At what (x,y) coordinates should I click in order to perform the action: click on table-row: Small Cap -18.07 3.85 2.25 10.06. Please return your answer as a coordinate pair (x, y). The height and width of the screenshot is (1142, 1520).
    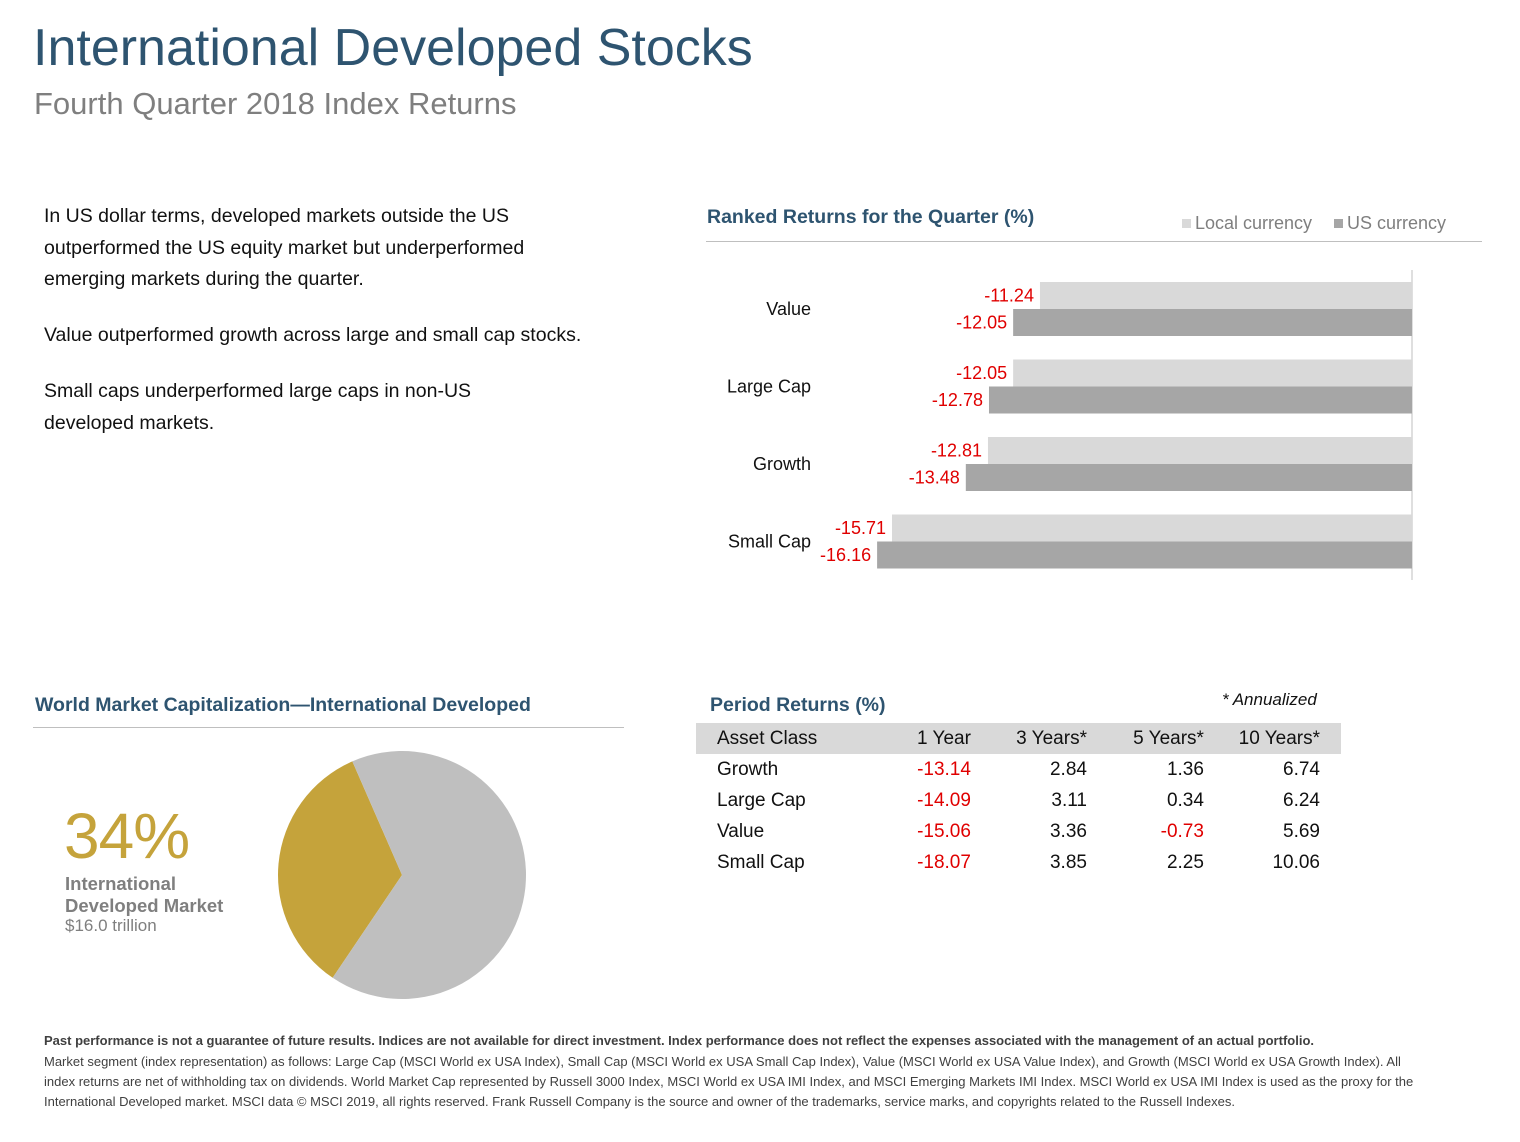
    Looking at the image, I should click on (1018, 862).